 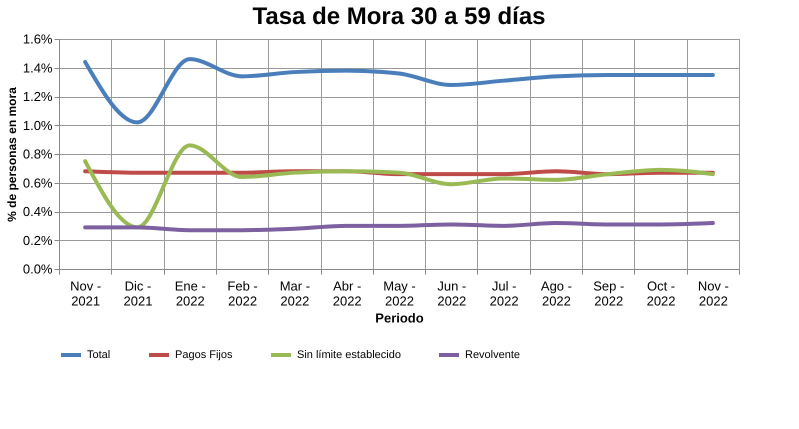 I want to click on y-tick-label: 0.2%, so click(x=37, y=240).